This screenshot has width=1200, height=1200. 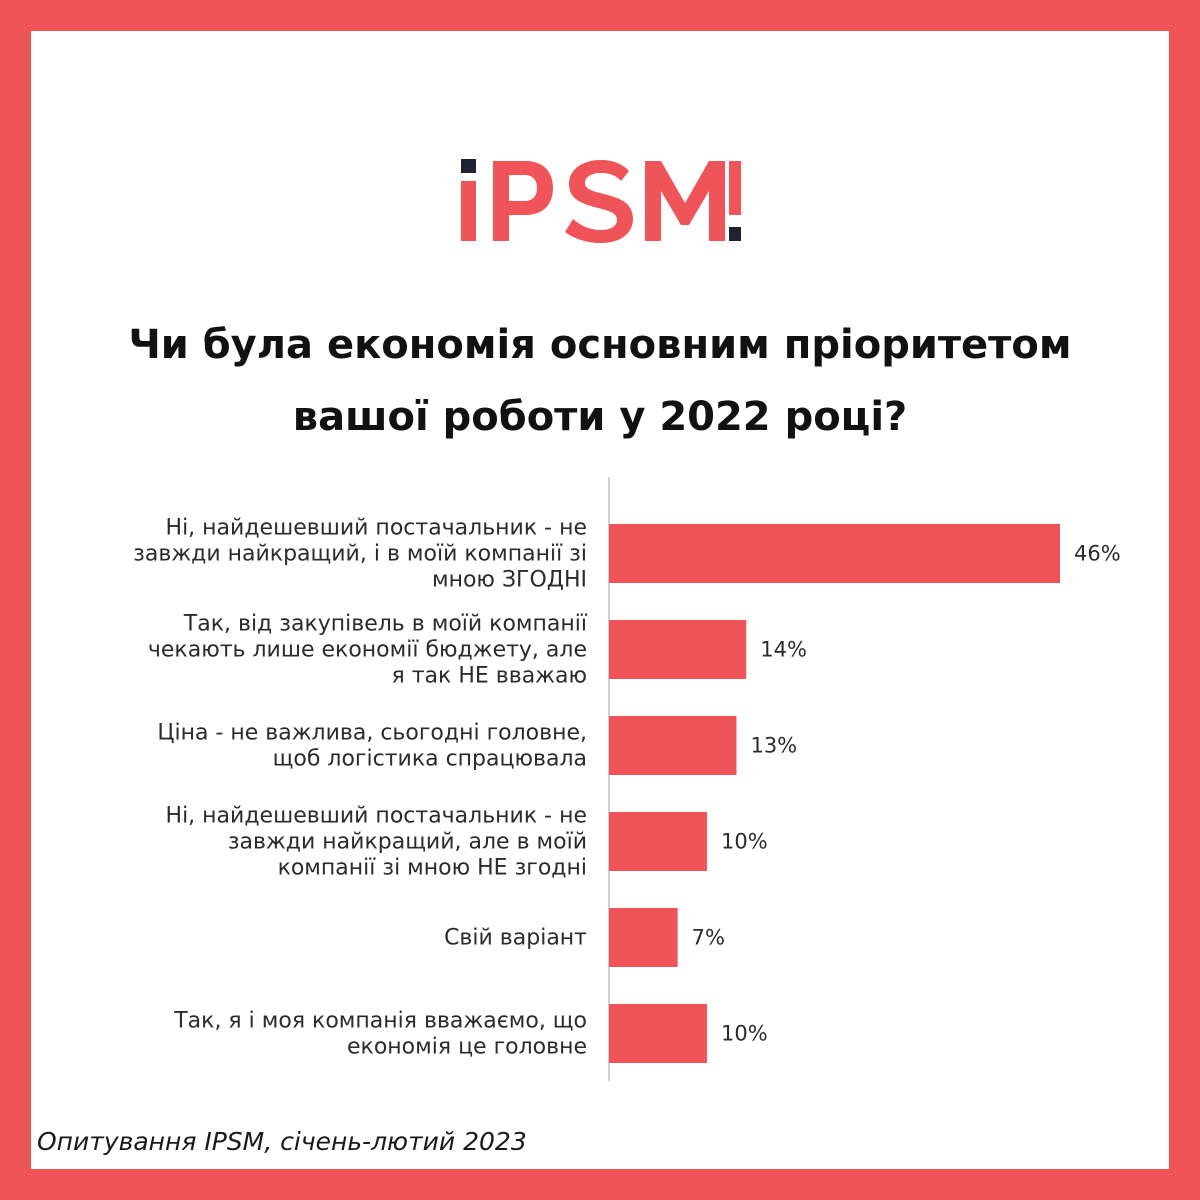 I want to click on category-label-line: я так НЕ вважаю, so click(x=489, y=676).